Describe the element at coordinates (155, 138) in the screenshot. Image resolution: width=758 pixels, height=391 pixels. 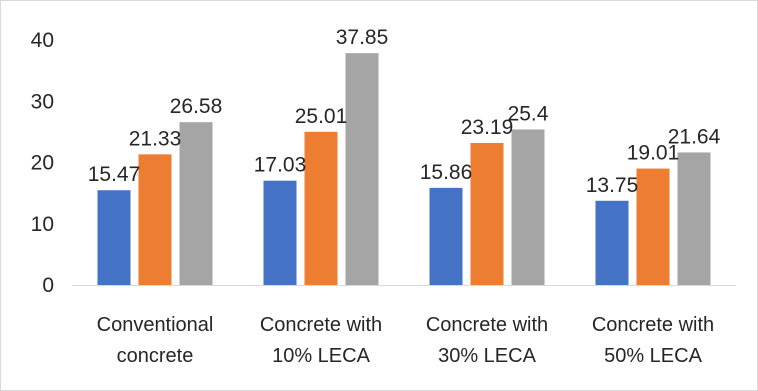
I see `data-label: 21.33` at that location.